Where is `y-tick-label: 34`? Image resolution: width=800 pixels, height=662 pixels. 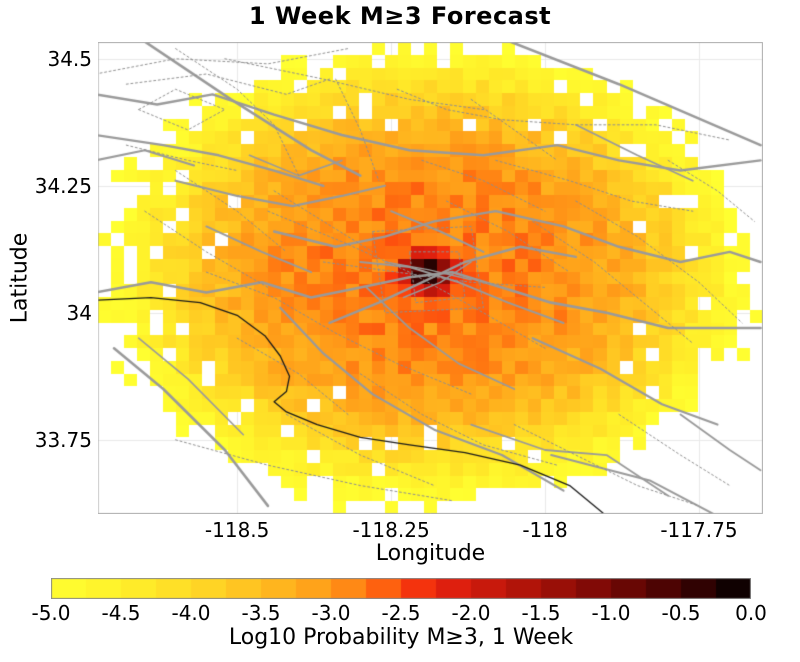 y-tick-label: 34 is located at coordinates (79, 312).